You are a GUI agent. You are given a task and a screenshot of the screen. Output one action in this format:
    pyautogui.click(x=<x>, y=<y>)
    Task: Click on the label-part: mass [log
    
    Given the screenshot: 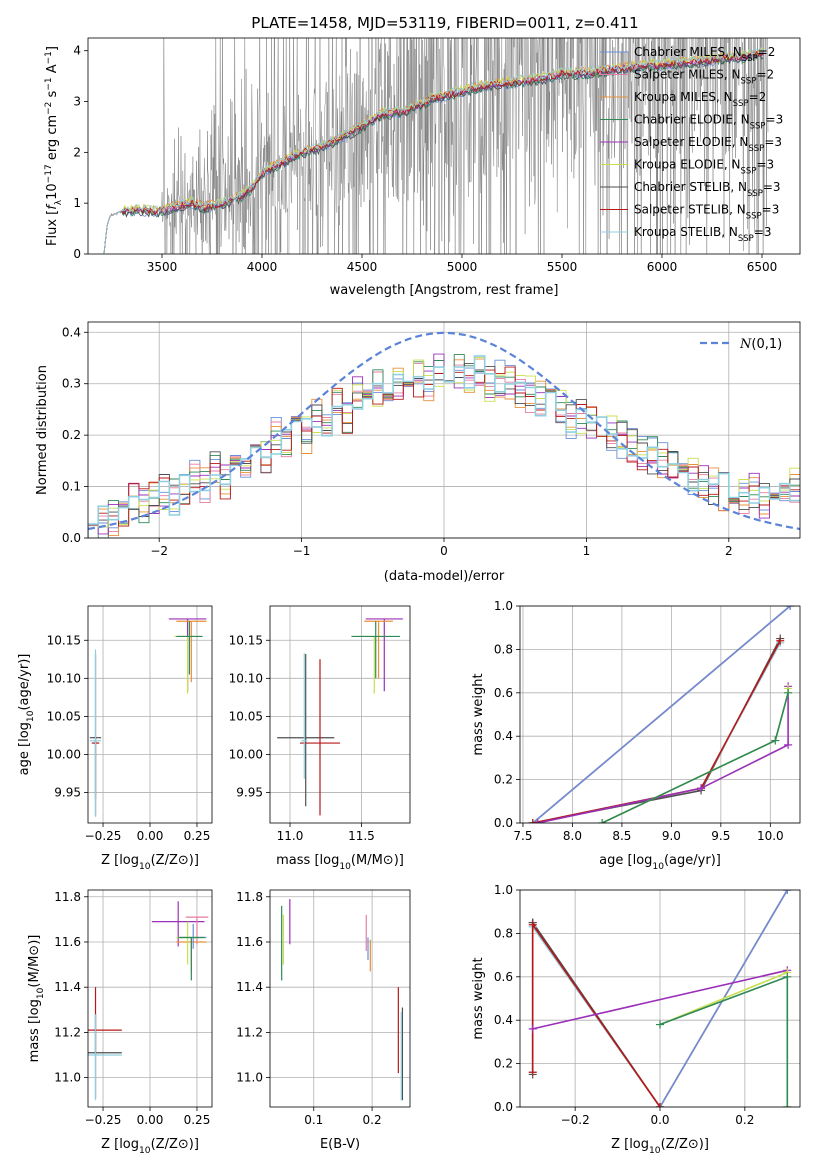 What is the action you would take?
    pyautogui.click(x=307, y=860)
    